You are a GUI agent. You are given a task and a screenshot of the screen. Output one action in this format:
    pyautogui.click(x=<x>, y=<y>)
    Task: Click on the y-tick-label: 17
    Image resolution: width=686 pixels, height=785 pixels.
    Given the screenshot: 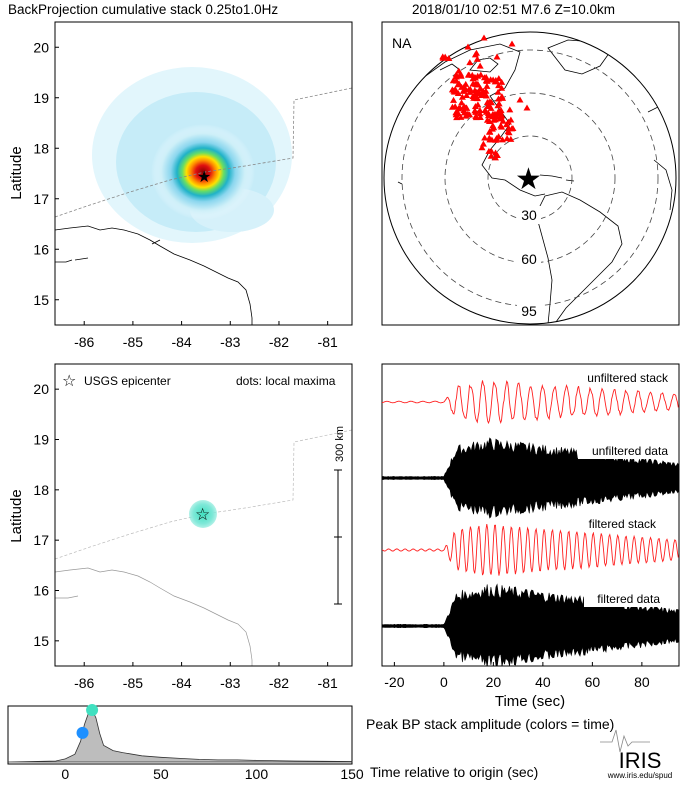 What is the action you would take?
    pyautogui.click(x=41, y=540)
    